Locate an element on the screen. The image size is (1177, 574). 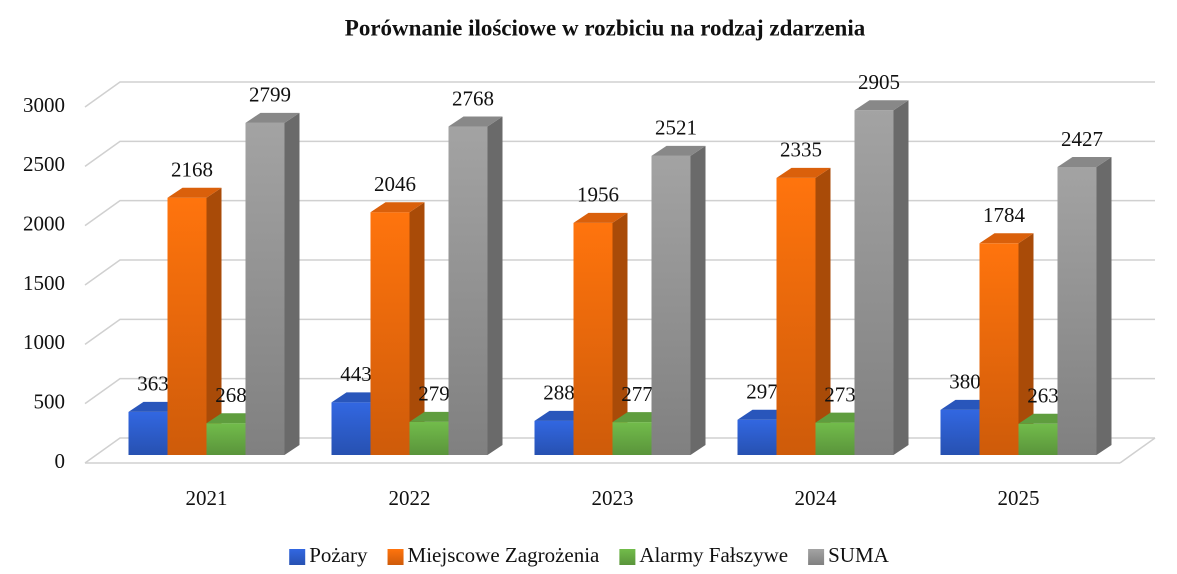
value-label: 2046 is located at coordinates (395, 184).